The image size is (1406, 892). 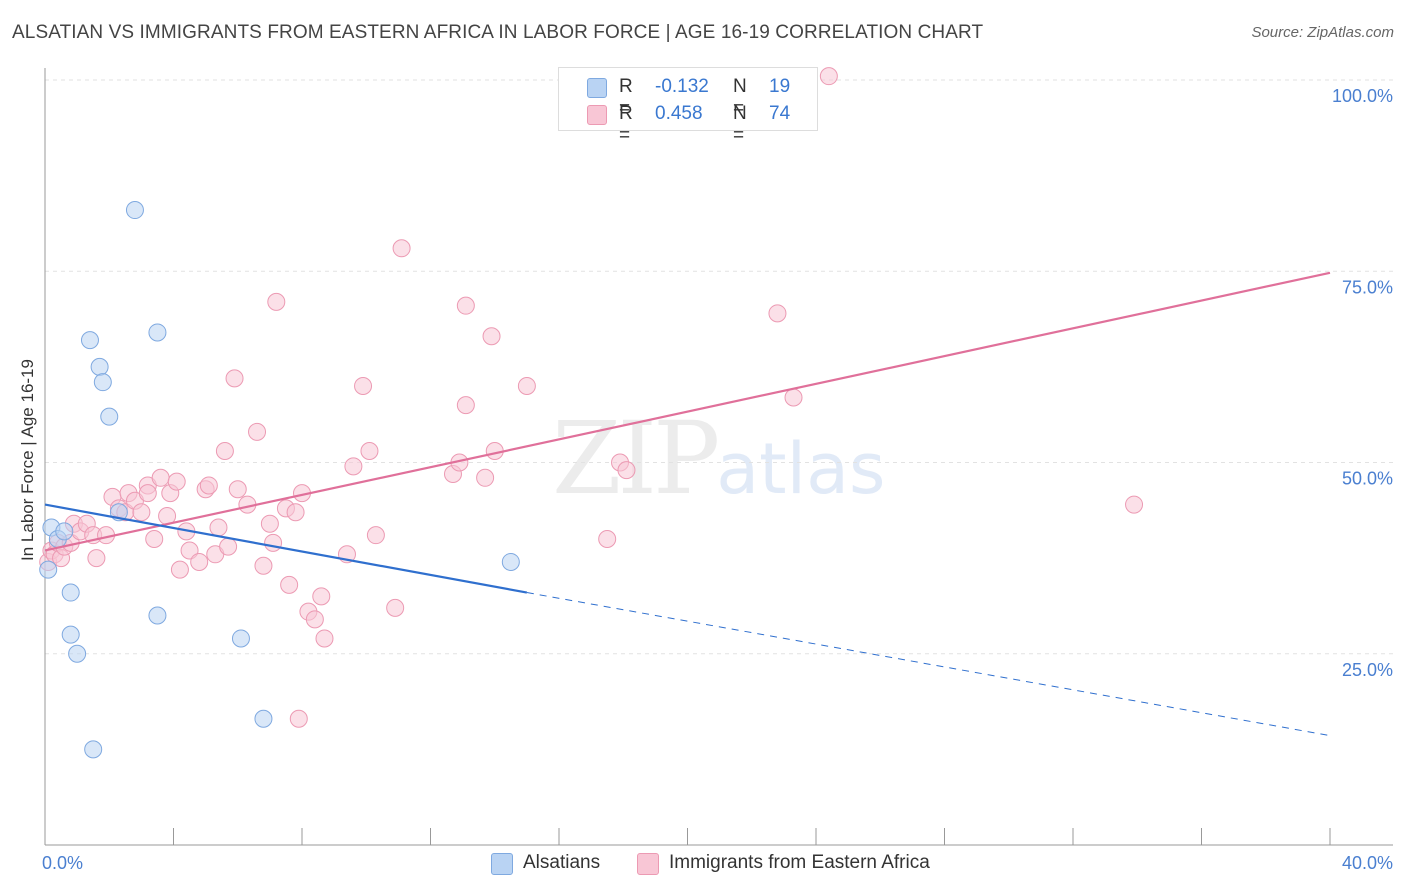 I want to click on watermark-atlas: atlas, so click(x=801, y=469).